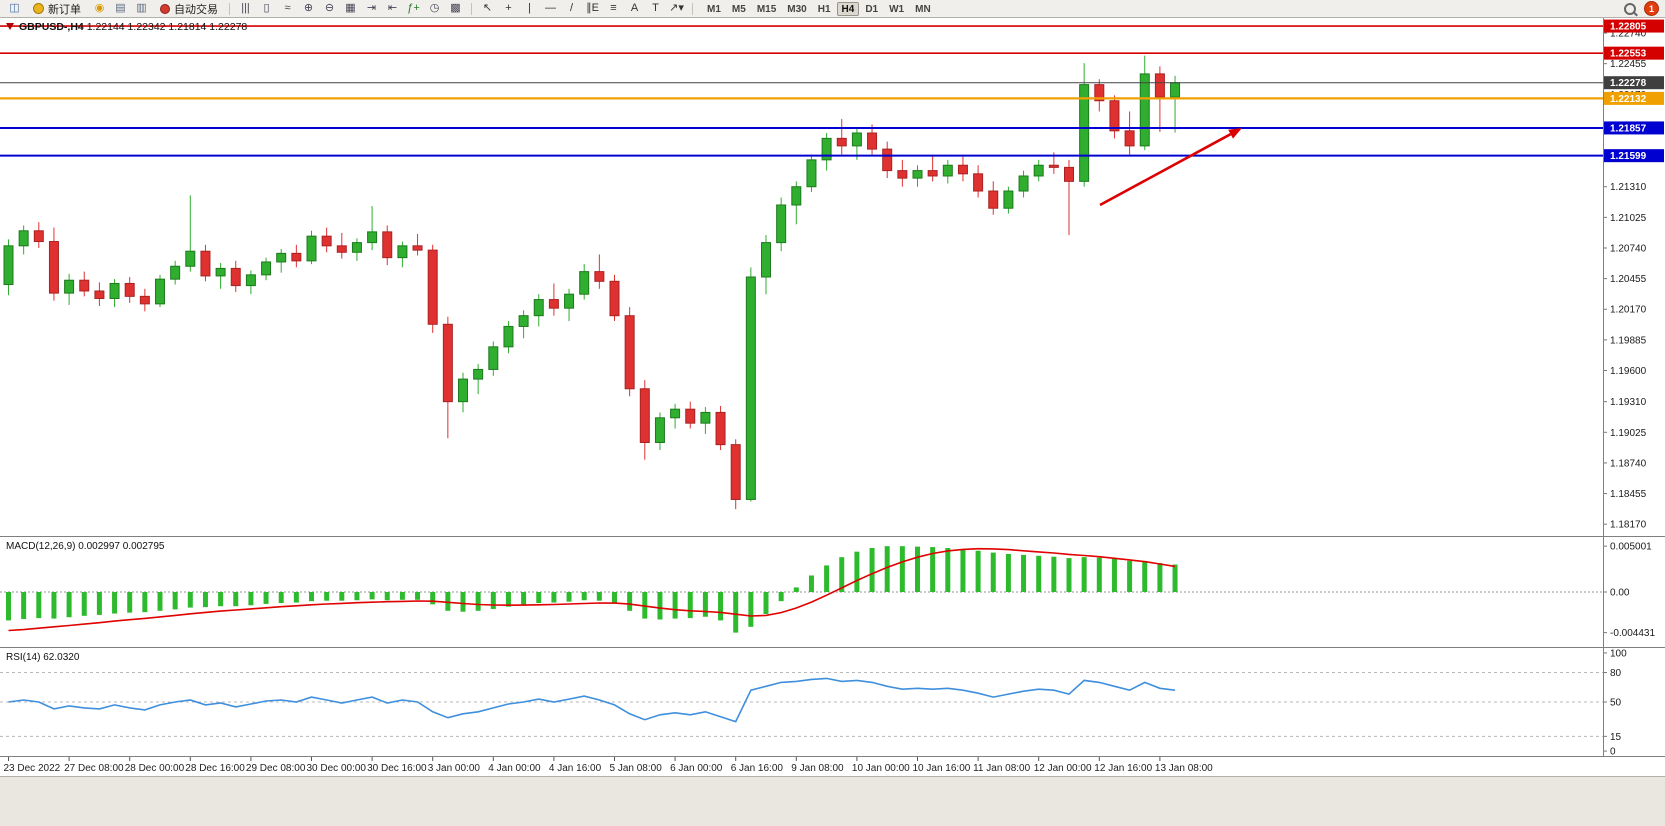 The image size is (1665, 826). Describe the element at coordinates (413, 8) in the screenshot. I see `indicators-icon: ƒ+` at that location.